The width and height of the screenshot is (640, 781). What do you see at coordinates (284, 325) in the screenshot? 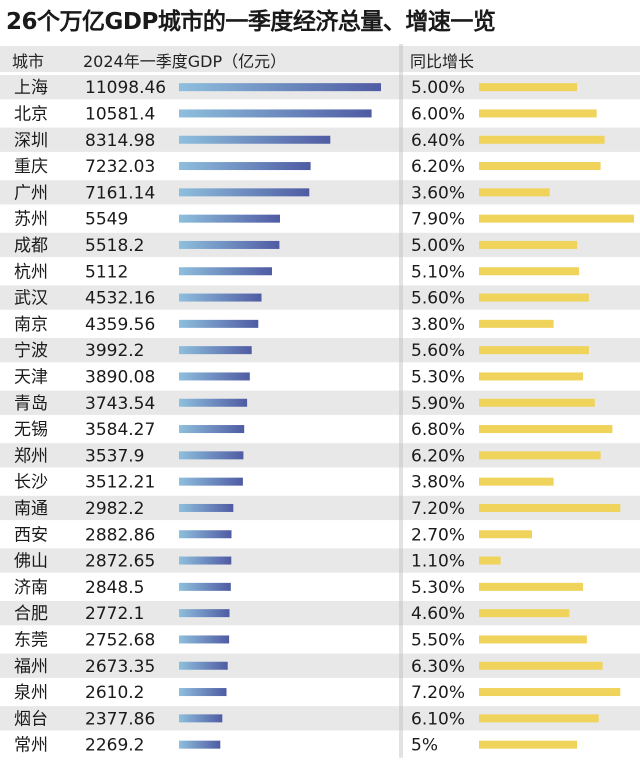
I see `table-row: 南京 4359.56 3.80%` at bounding box center [284, 325].